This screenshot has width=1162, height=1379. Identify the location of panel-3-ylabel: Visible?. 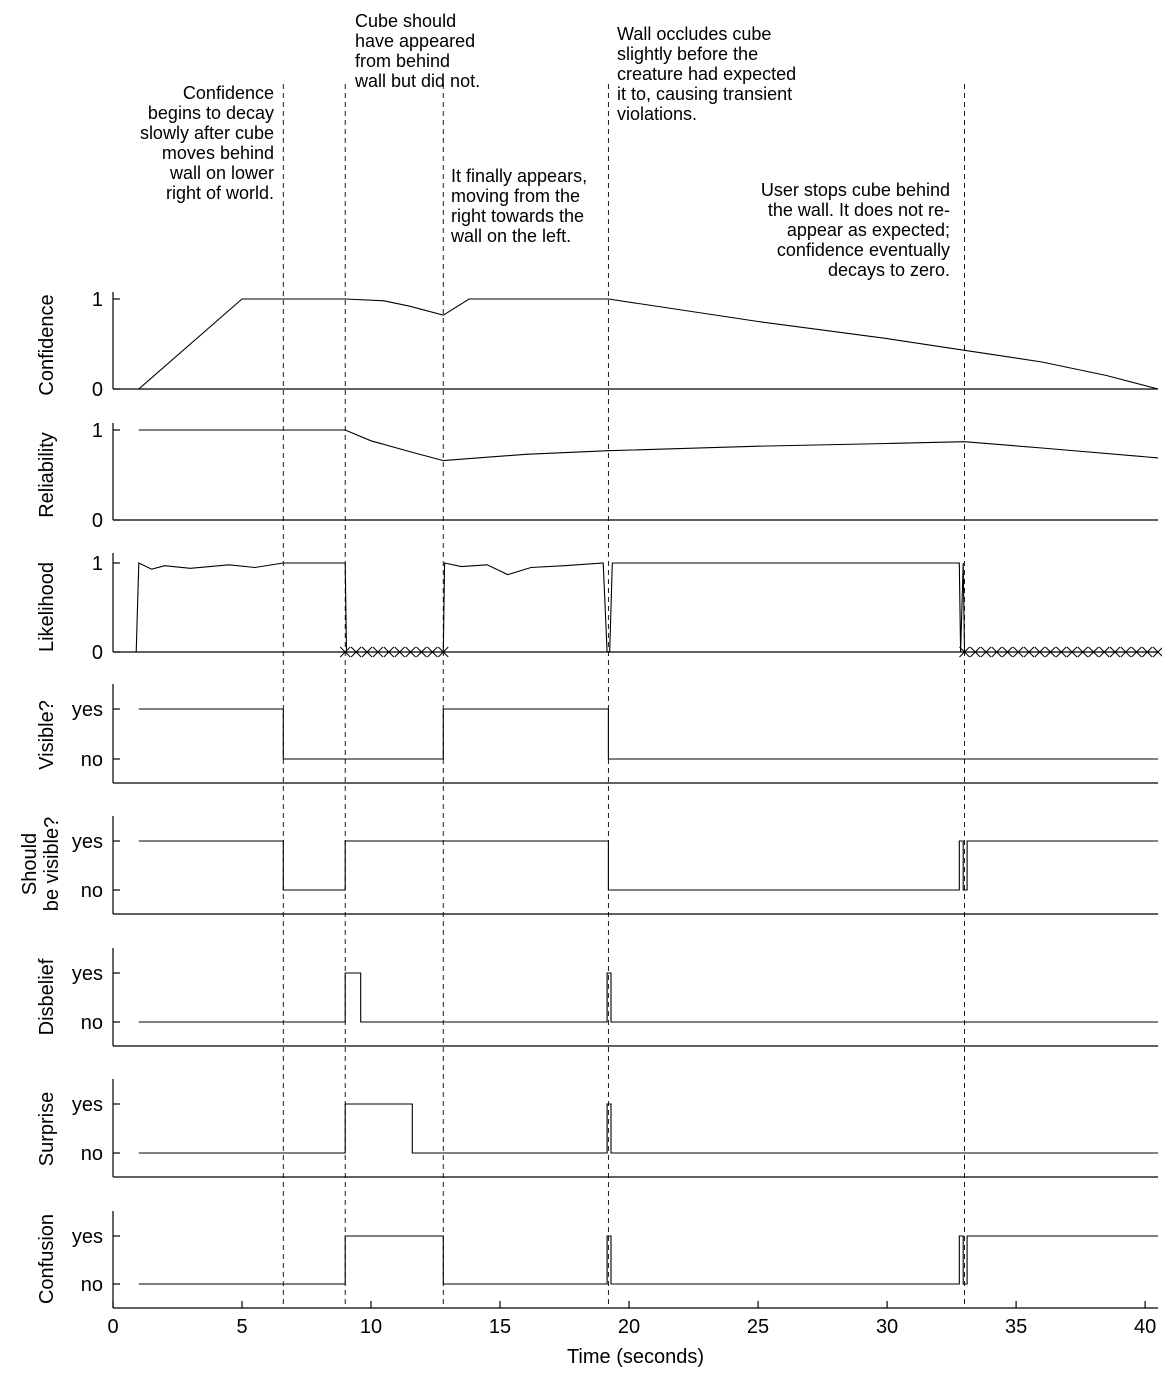
(47, 735).